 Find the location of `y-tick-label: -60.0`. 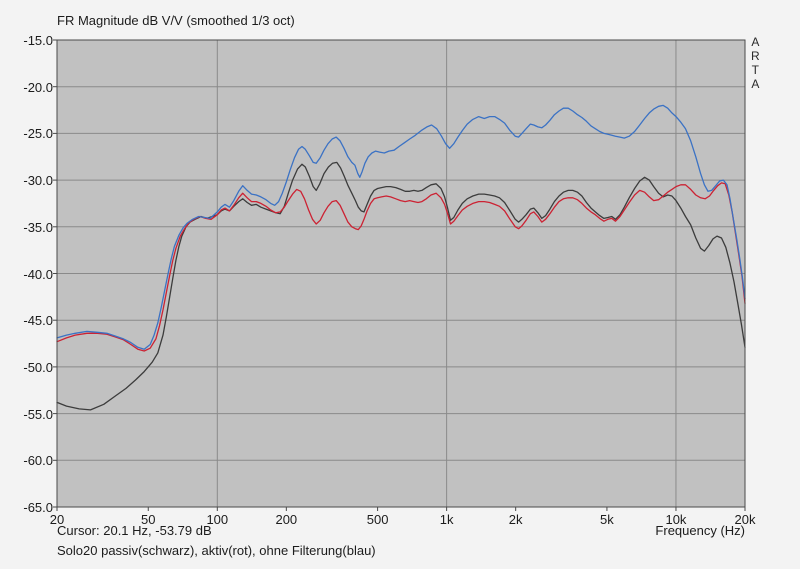

y-tick-label: -60.0 is located at coordinates (38, 461).